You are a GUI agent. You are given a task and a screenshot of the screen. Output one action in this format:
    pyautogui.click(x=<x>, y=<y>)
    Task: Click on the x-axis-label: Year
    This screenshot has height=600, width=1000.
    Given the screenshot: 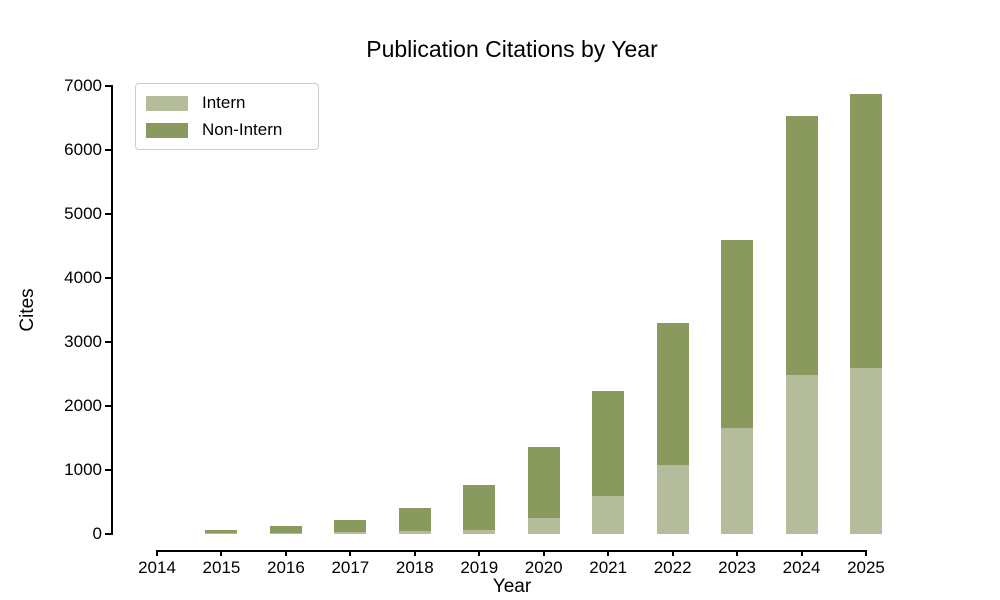 What is the action you would take?
    pyautogui.click(x=512, y=586)
    